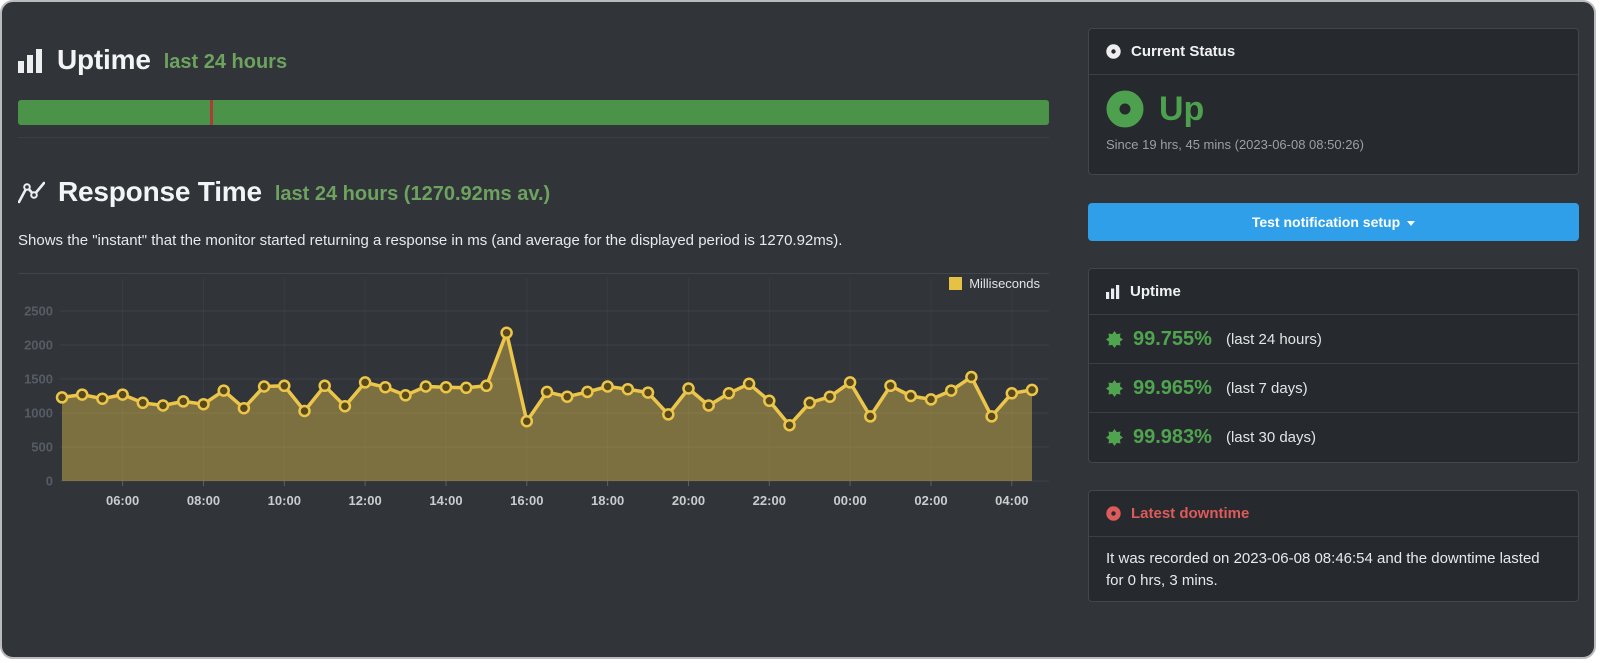 The image size is (1600, 663). Describe the element at coordinates (284, 500) in the screenshot. I see `svg-text: 10:00` at that location.